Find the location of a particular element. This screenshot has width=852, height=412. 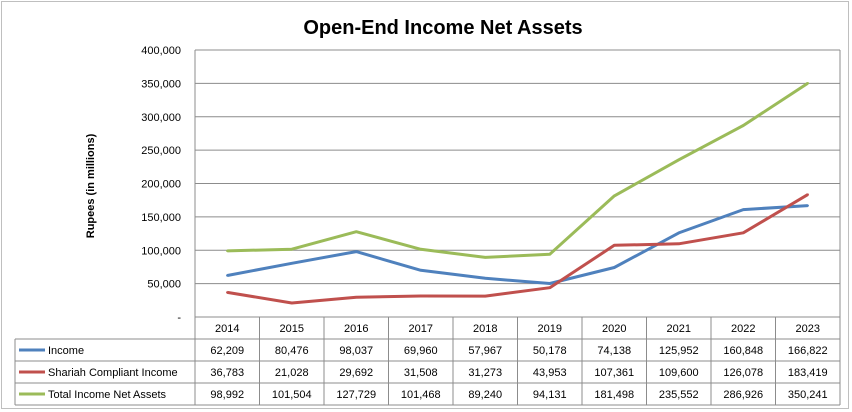

y-tick-label: 50,000 is located at coordinates (164, 285).